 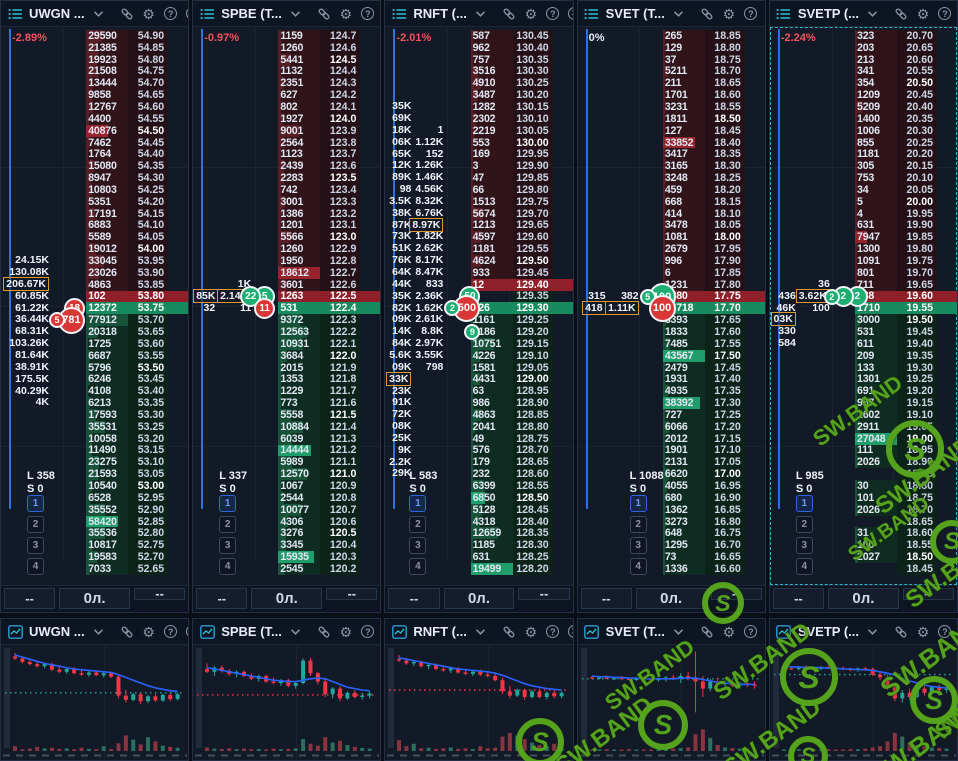 I want to click on orderbook-row: 18.65, so click(x=863, y=522).